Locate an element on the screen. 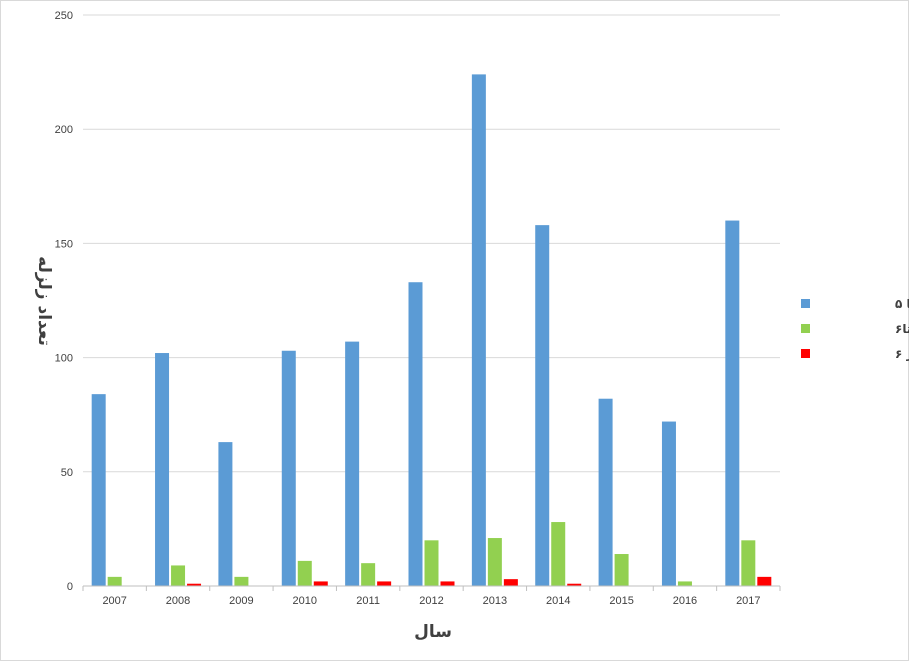 The image size is (909, 662). bar-series-3-2010 is located at coordinates (320, 583).